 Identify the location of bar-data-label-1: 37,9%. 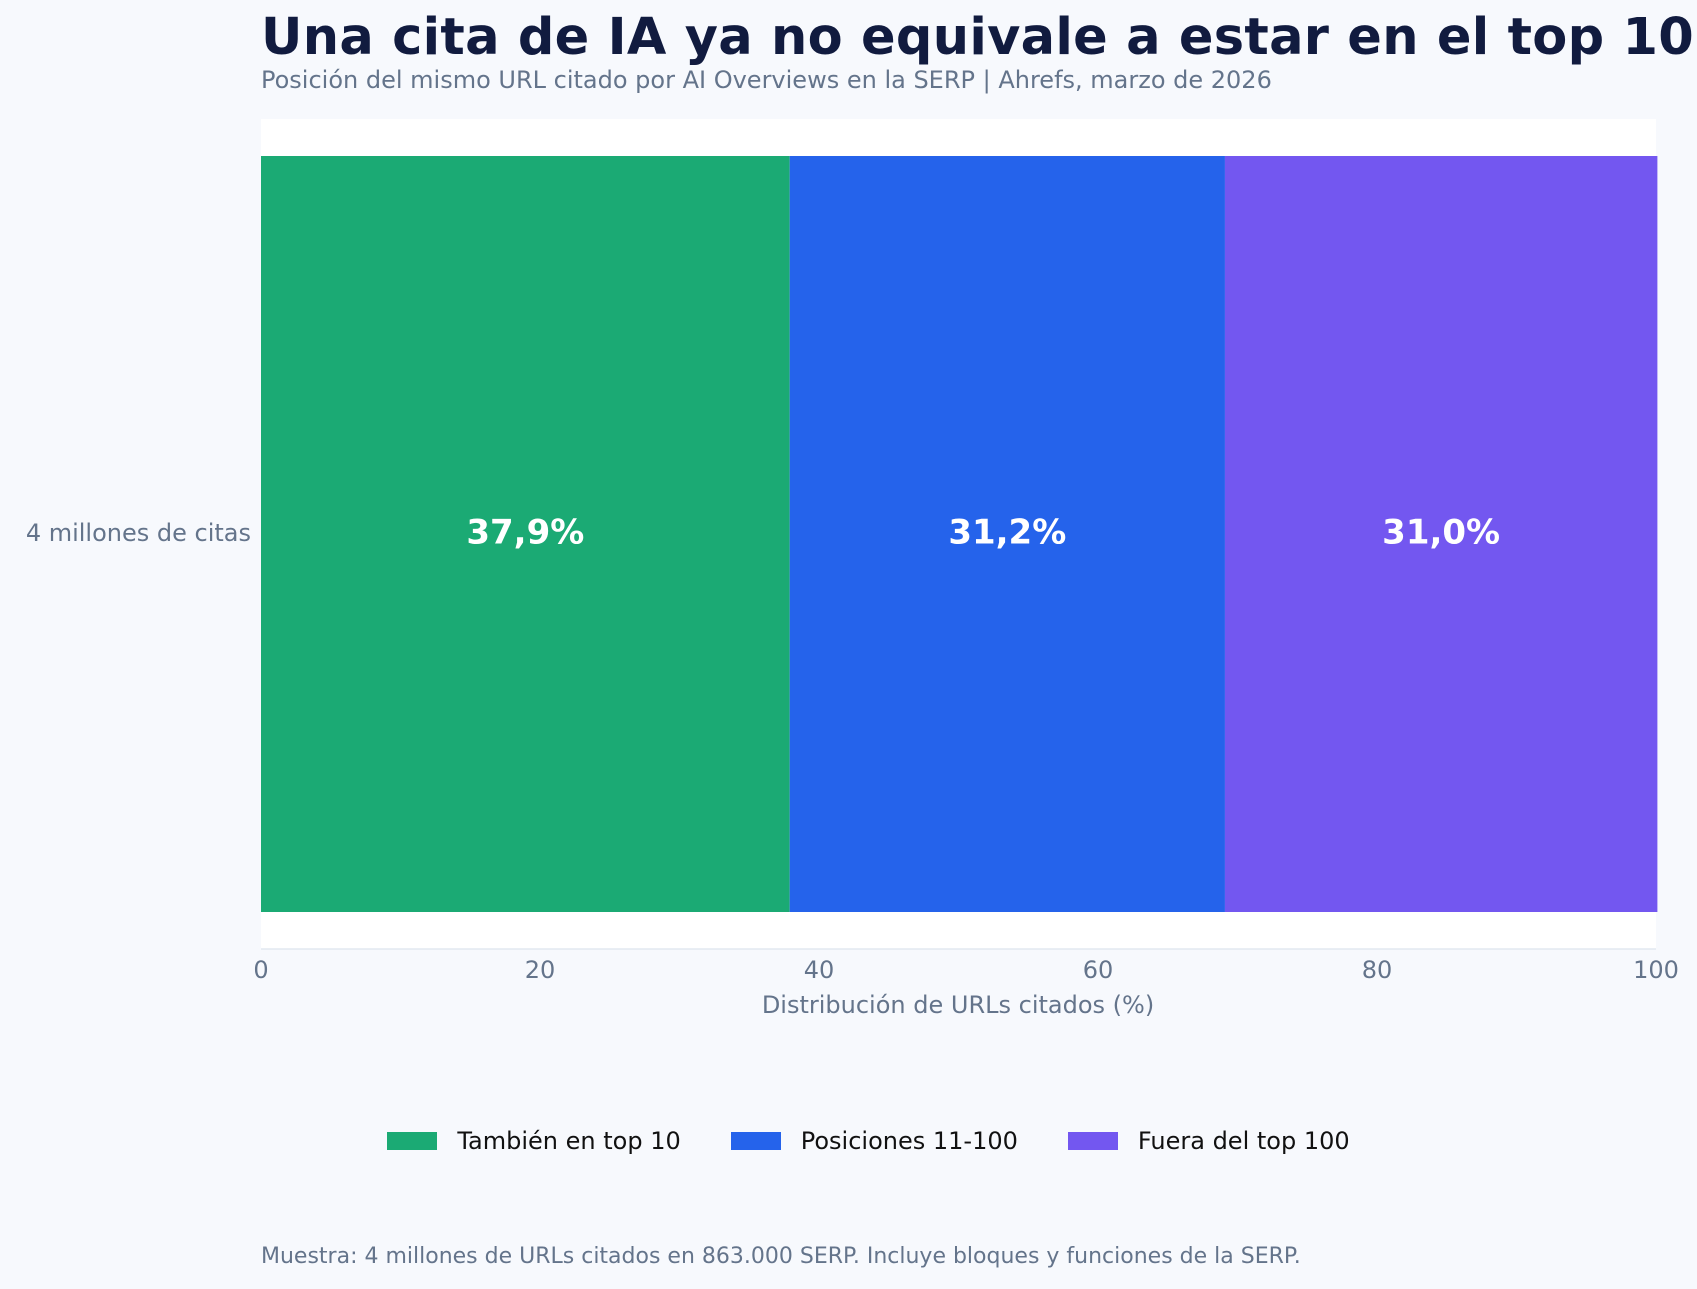
(525, 533).